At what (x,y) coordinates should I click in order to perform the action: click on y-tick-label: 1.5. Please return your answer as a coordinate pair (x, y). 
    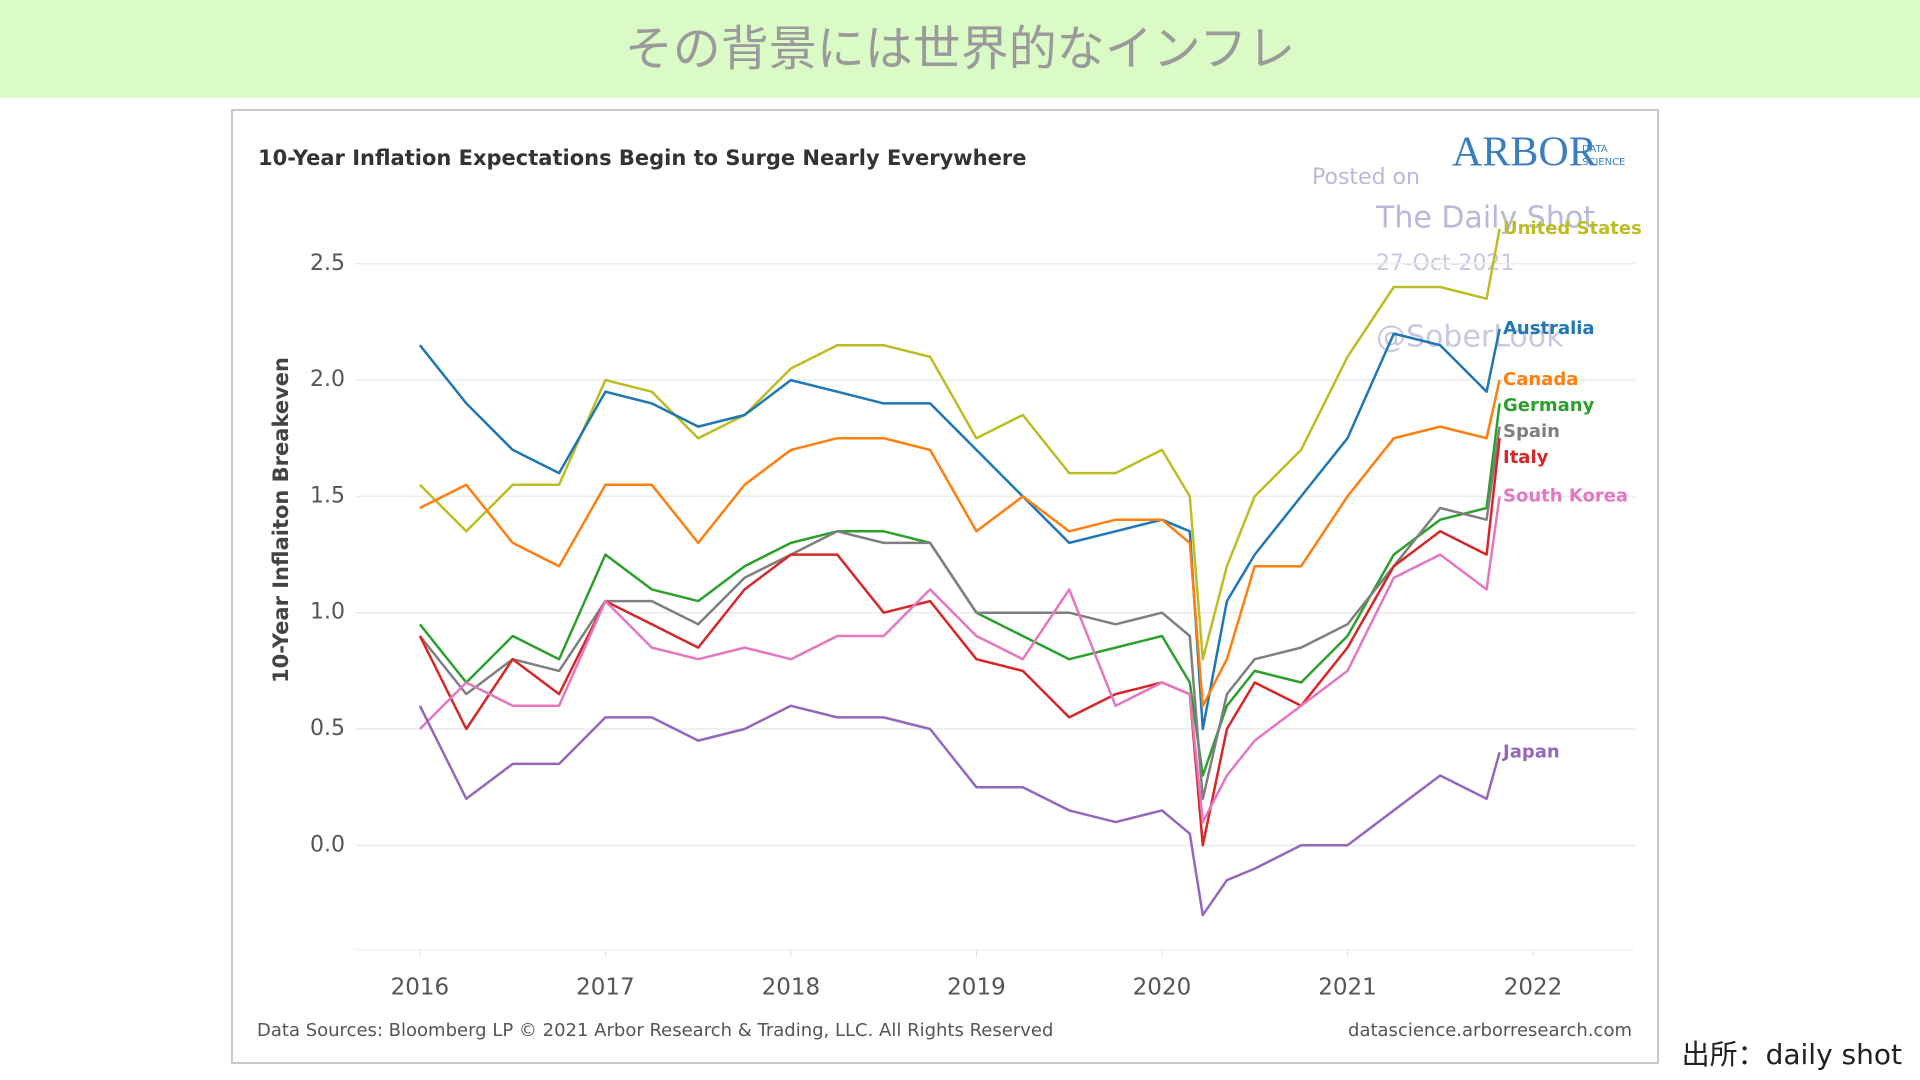
    Looking at the image, I should click on (327, 495).